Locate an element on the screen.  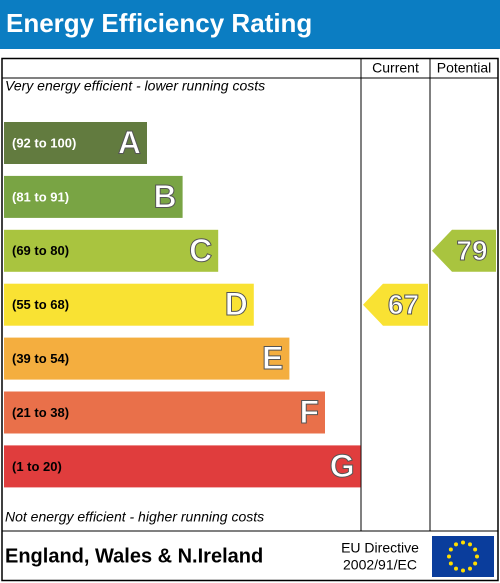
band-range: (21 to 38) is located at coordinates (40, 412).